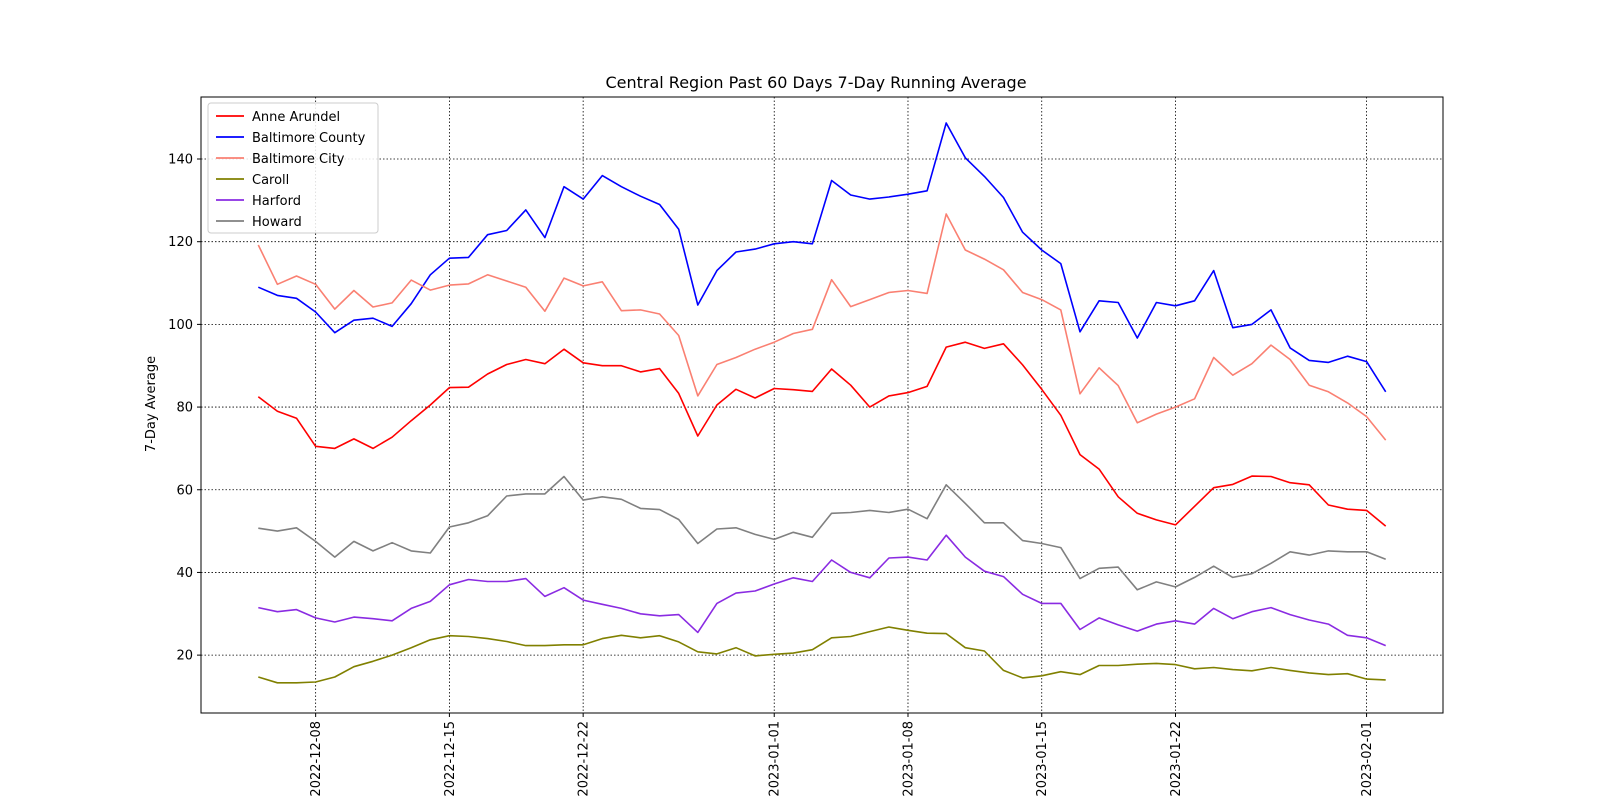 The width and height of the screenshot is (1600, 800). I want to click on legend-label: Anne Arundel, so click(296, 117).